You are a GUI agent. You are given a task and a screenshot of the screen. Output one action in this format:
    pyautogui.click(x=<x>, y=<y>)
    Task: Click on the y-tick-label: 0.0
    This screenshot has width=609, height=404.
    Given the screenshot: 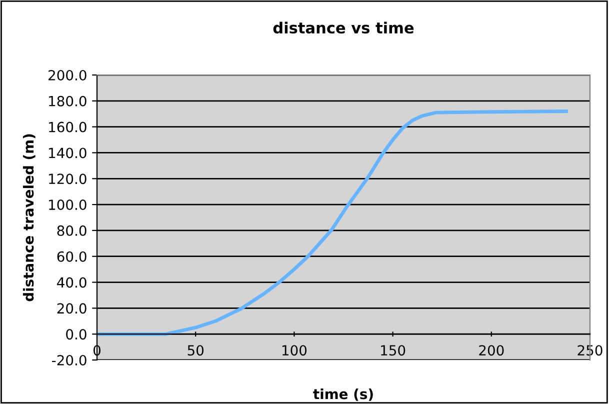 What is the action you would take?
    pyautogui.click(x=76, y=334)
    